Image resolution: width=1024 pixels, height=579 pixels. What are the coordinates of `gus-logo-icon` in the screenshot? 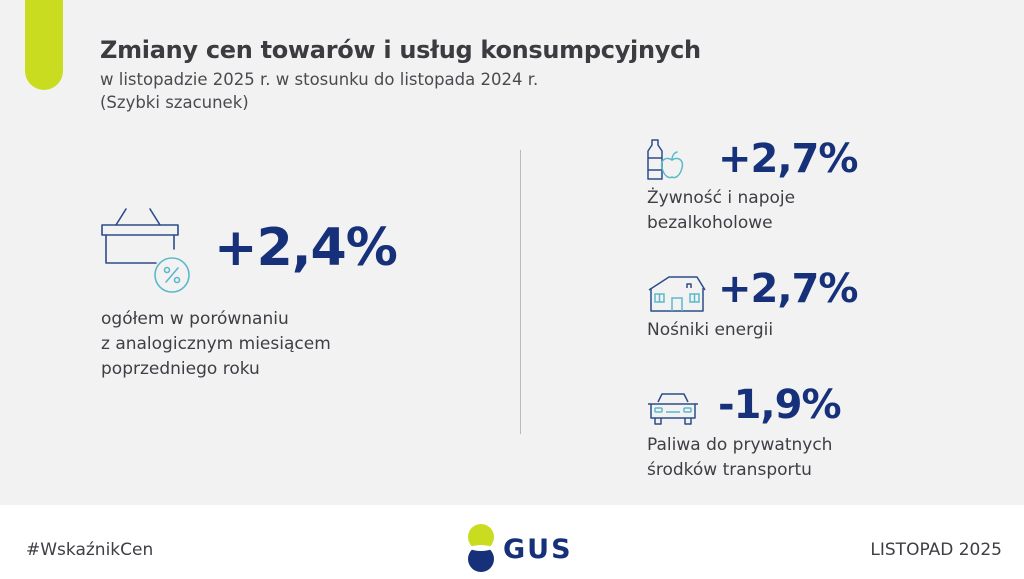 It's located at (481, 548).